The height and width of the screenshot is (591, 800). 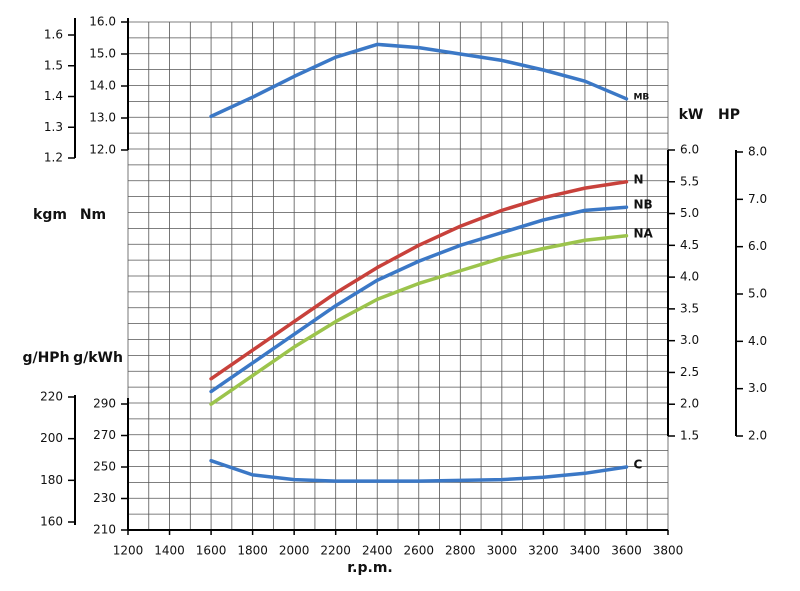 What do you see at coordinates (104, 530) in the screenshot?
I see `y-tick-label: 210` at bounding box center [104, 530].